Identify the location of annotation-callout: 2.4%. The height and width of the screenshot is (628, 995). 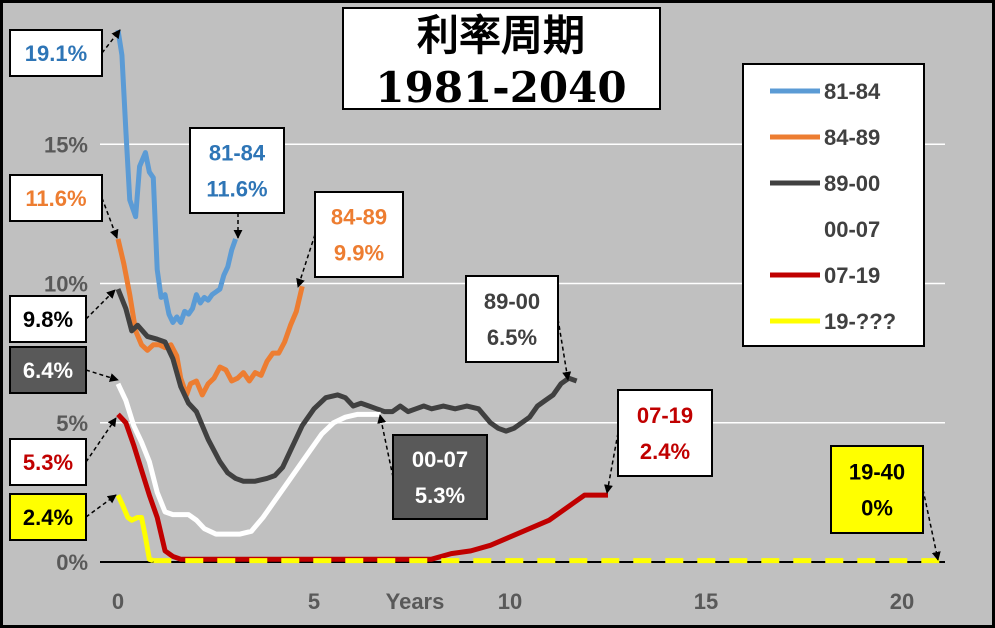
(63, 517).